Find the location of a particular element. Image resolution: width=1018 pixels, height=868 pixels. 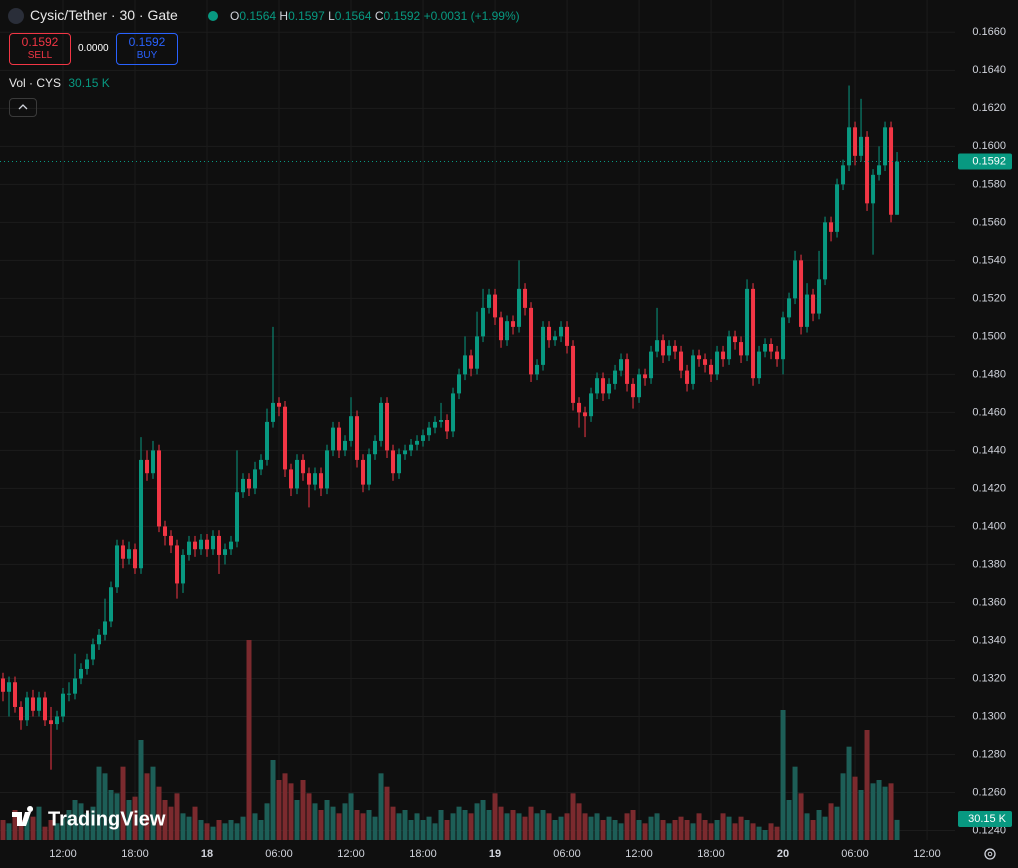

settings-icon is located at coordinates (990, 854).